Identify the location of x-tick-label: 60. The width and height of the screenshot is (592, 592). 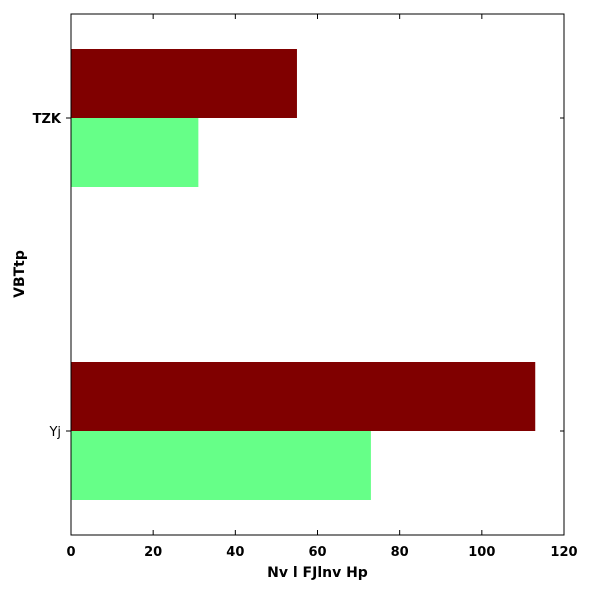
(317, 552).